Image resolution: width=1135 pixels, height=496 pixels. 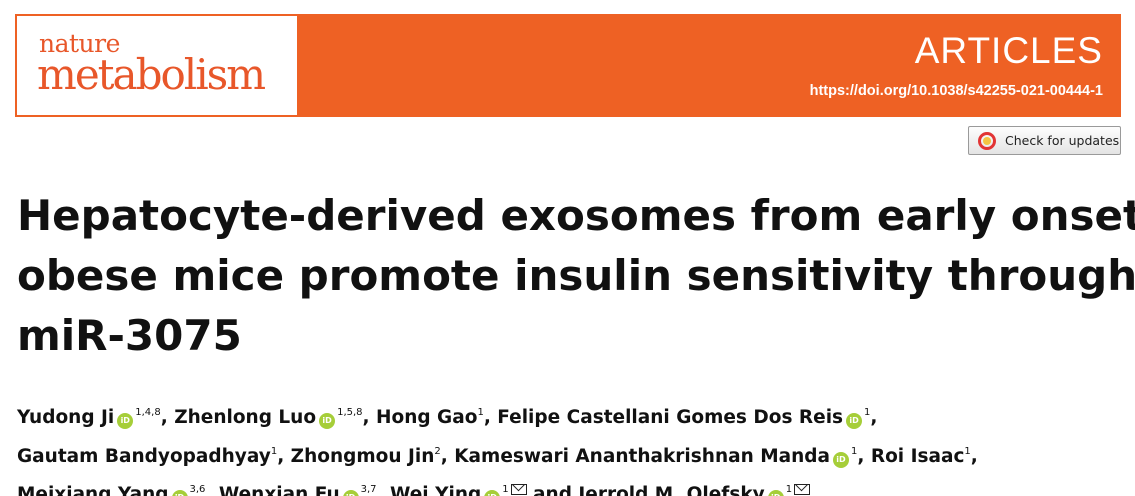 I want to click on affiliation-superscript: 3,7, so click(x=368, y=489).